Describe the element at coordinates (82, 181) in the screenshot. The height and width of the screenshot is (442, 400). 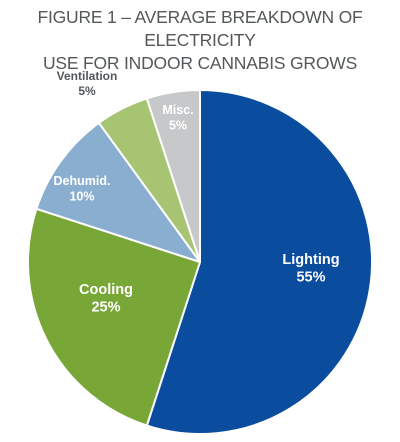
I see `slice-label-dehumid: Dehumid.` at that location.